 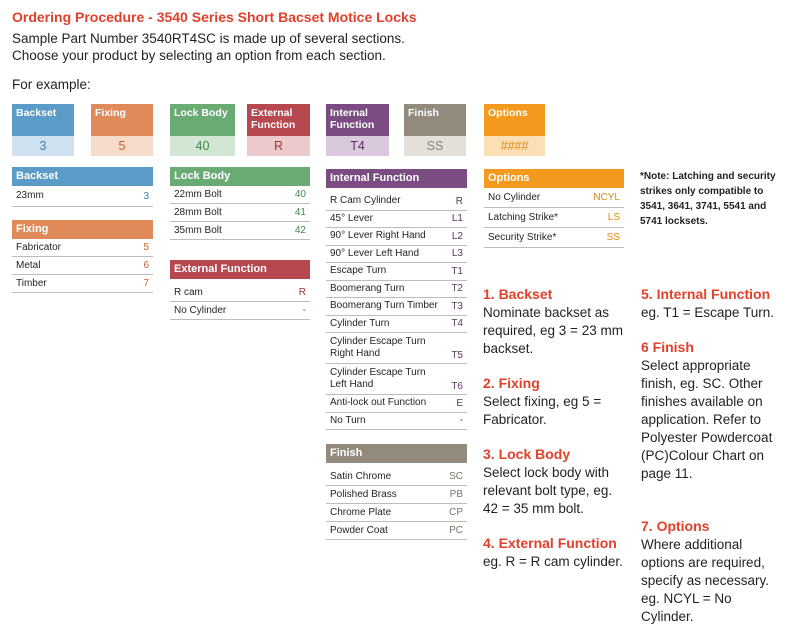 What do you see at coordinates (553, 561) in the screenshot?
I see `instruction-text: eg. R = R cam cylinder.` at bounding box center [553, 561].